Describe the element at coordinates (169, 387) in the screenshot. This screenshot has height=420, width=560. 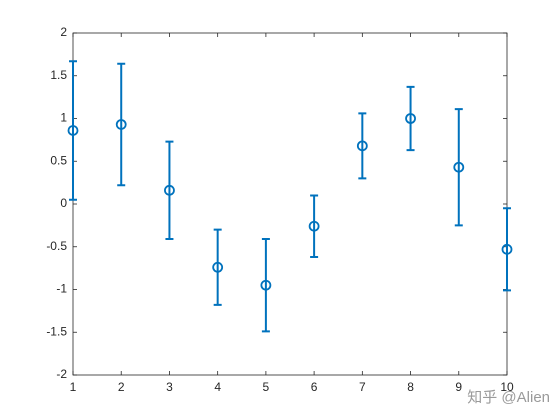
I see `x-tick-label: 3` at that location.